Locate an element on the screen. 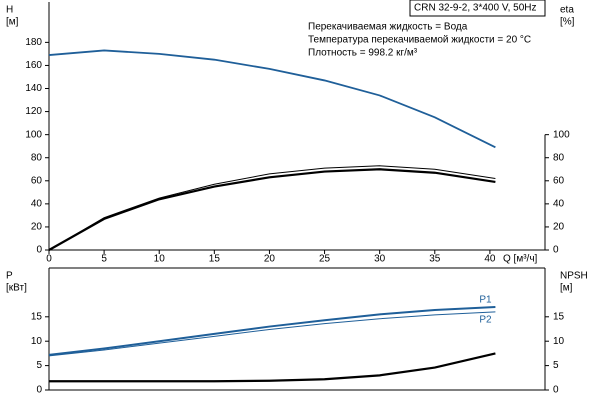 This screenshot has height=400, width=600. x-axis-label: Q [м³/ч] is located at coordinates (520, 259).